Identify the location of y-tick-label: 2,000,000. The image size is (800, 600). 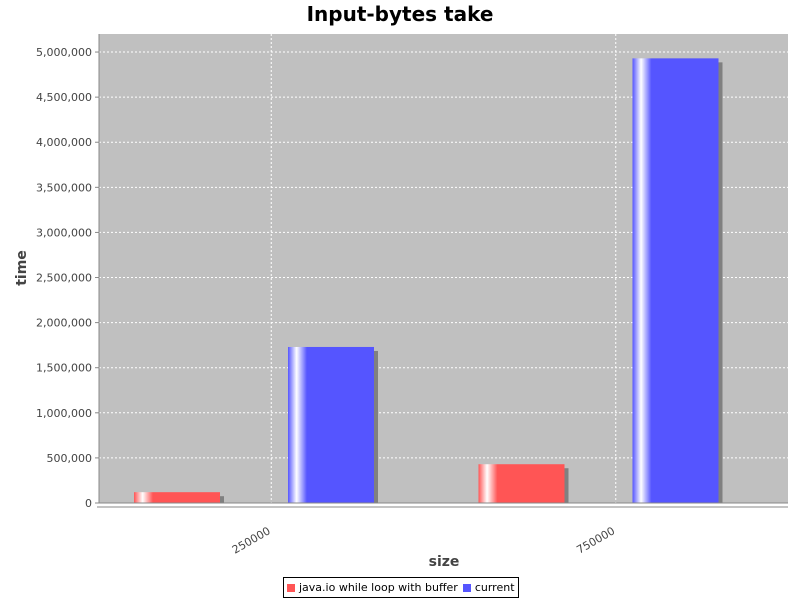
(64, 323).